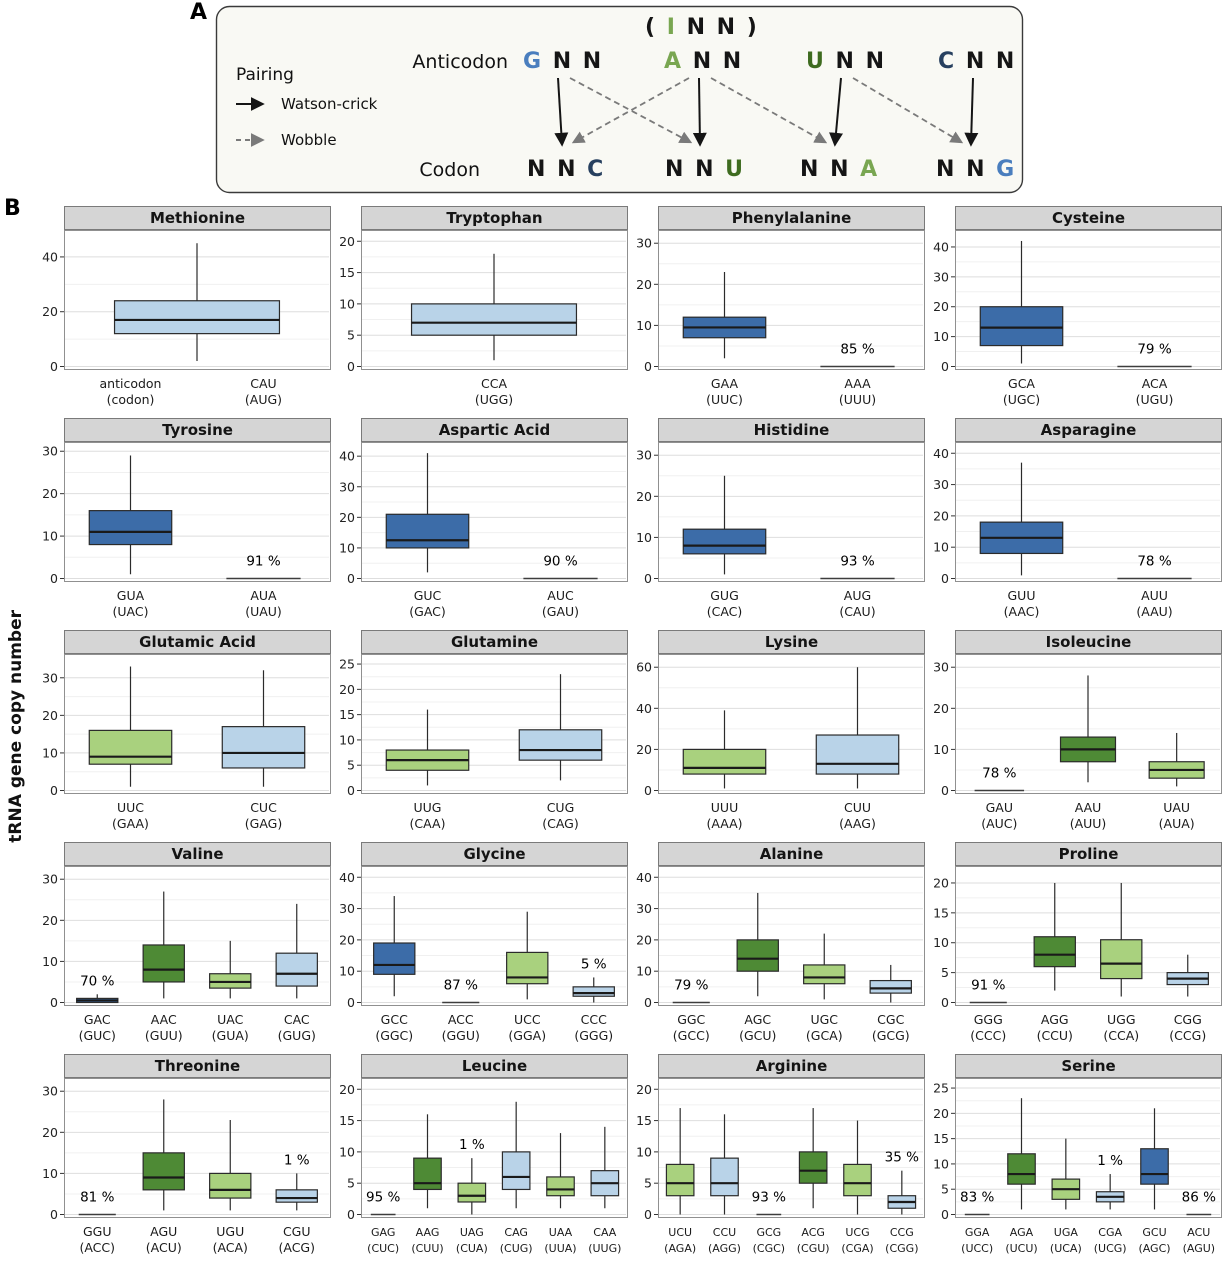 This screenshot has width=1230, height=1280. Describe the element at coordinates (230, 1231) in the screenshot. I see `x-label-anticodon: UGU` at that location.